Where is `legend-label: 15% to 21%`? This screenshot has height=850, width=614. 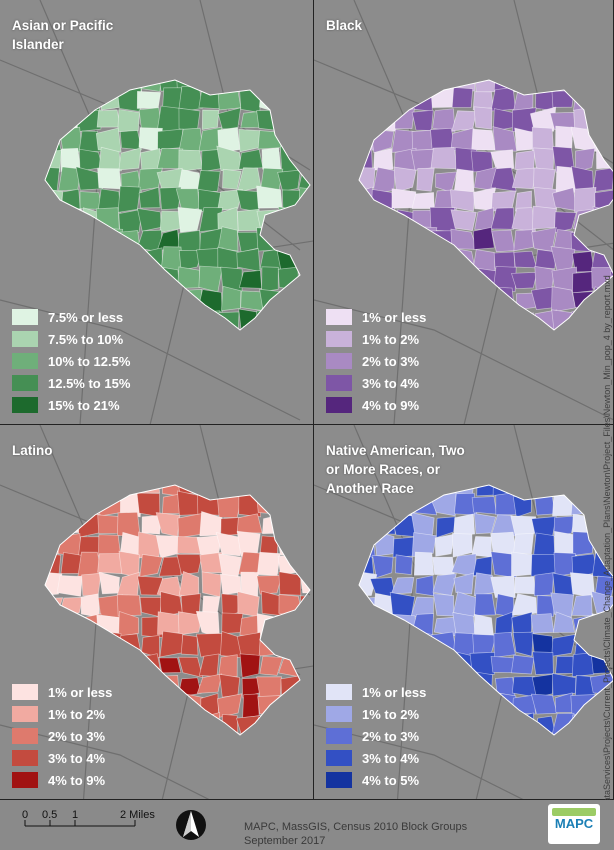
legend-label: 15% to 21% is located at coordinates (84, 405).